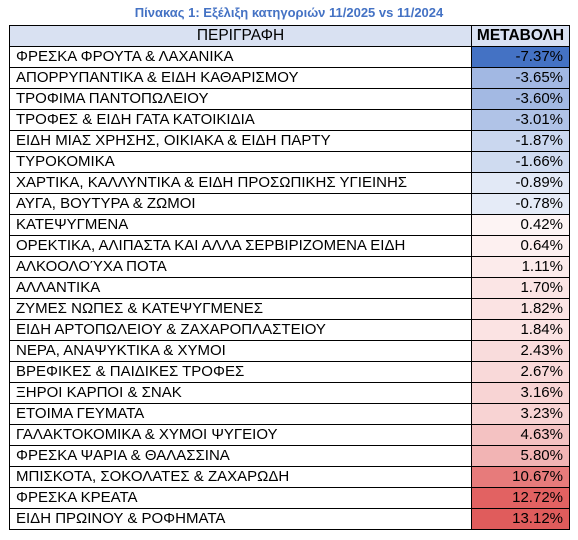 The width and height of the screenshot is (578, 540). What do you see at coordinates (240, 414) in the screenshot?
I see `category-description: ΕΤΟΙΜΑ ΓΕΥΜΑΤΑ` at bounding box center [240, 414].